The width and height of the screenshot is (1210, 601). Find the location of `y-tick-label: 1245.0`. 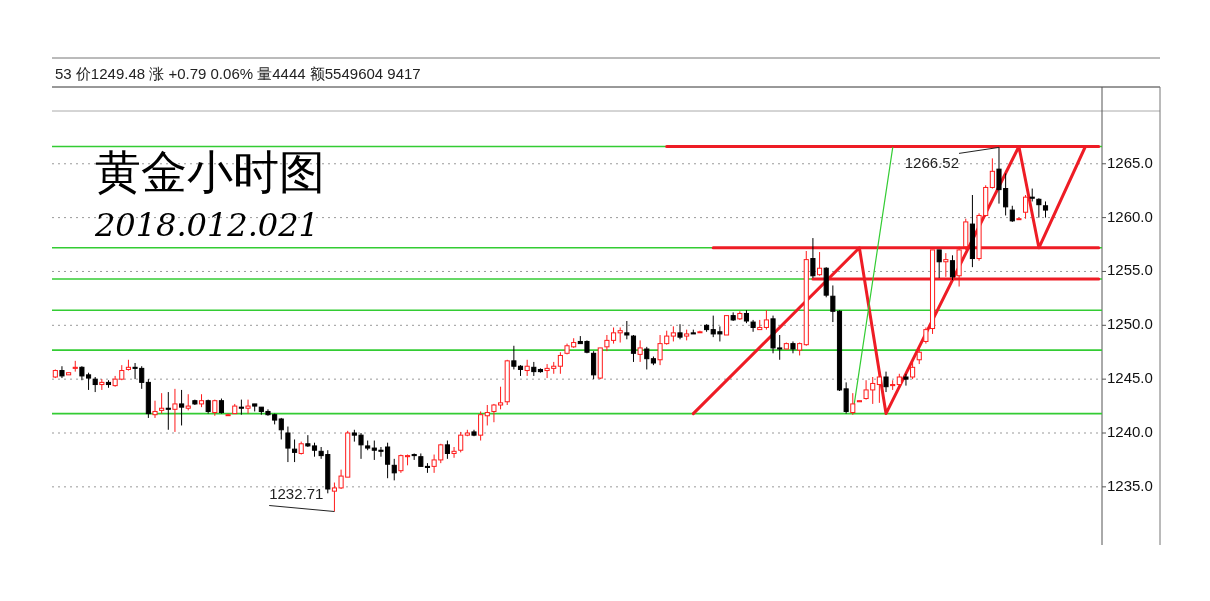

y-tick-label: 1245.0 is located at coordinates (1130, 378).